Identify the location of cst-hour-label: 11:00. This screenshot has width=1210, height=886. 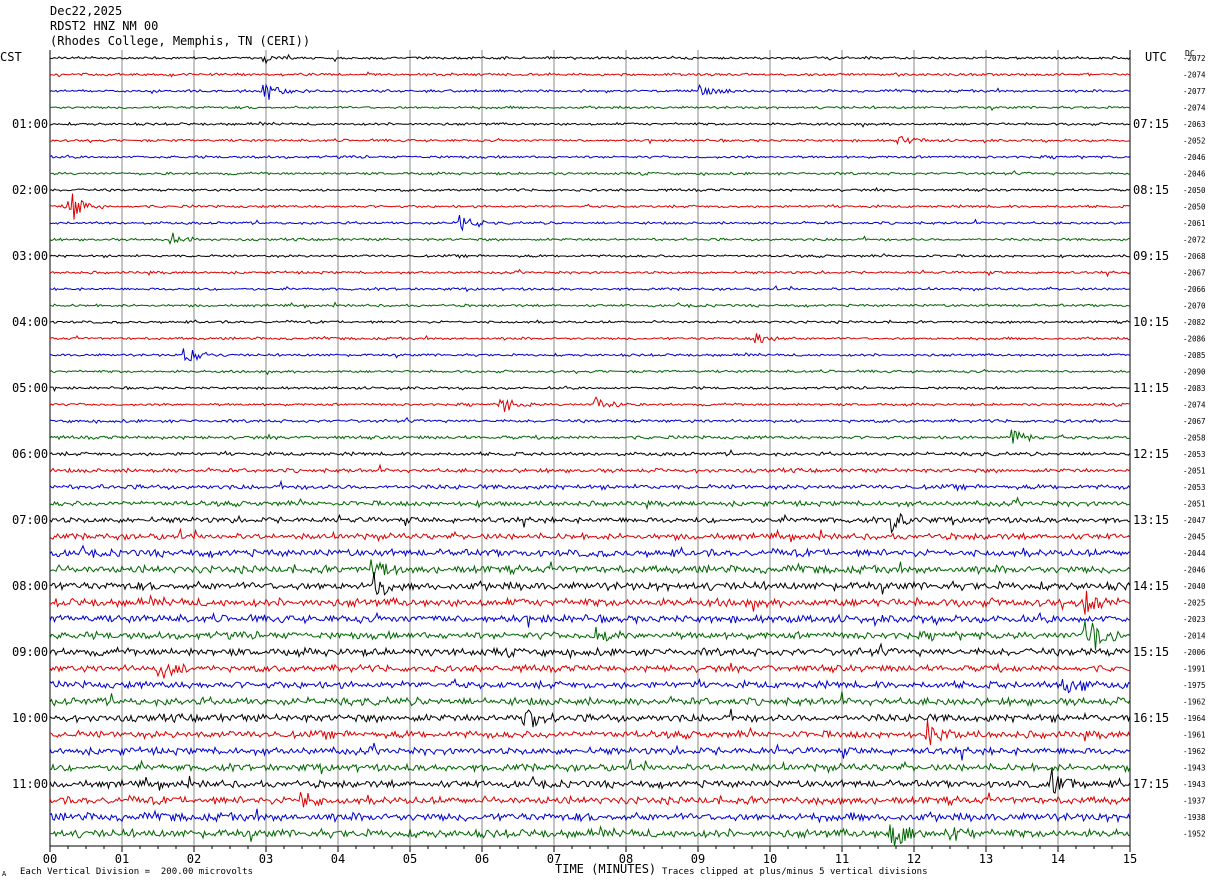
(30, 784).